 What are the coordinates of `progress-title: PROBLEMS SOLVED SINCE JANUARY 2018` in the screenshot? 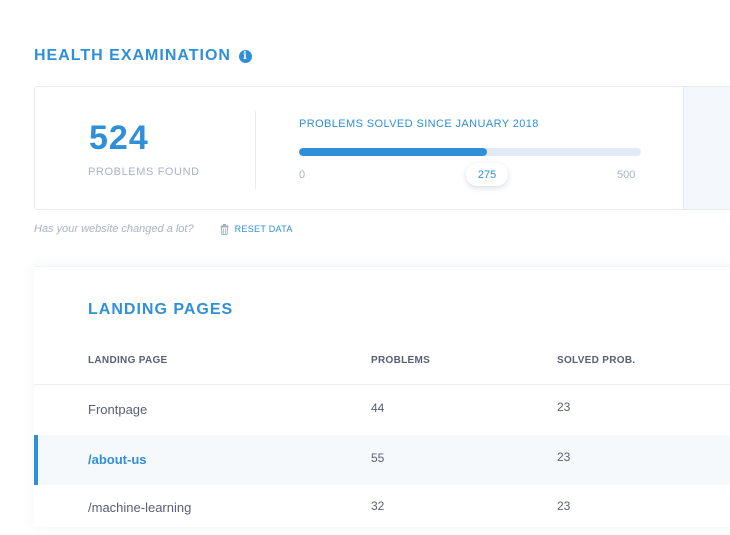 It's located at (419, 124).